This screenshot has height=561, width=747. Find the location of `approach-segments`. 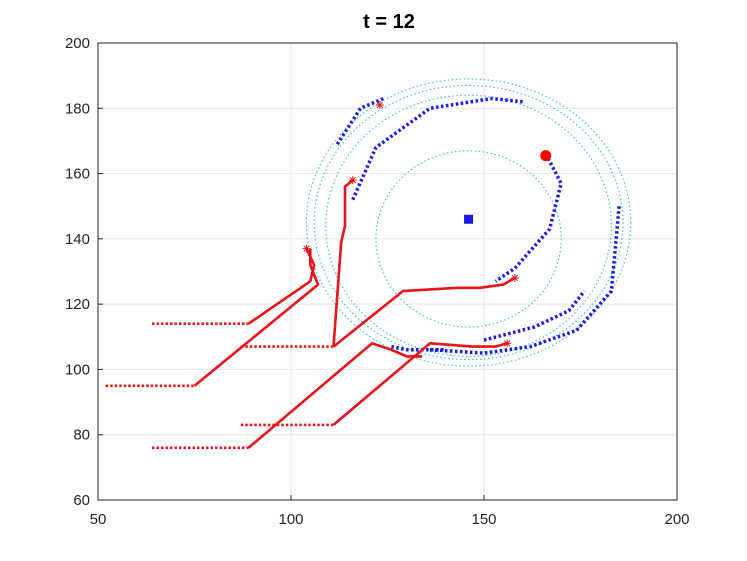

approach-segments is located at coordinates (219, 386).